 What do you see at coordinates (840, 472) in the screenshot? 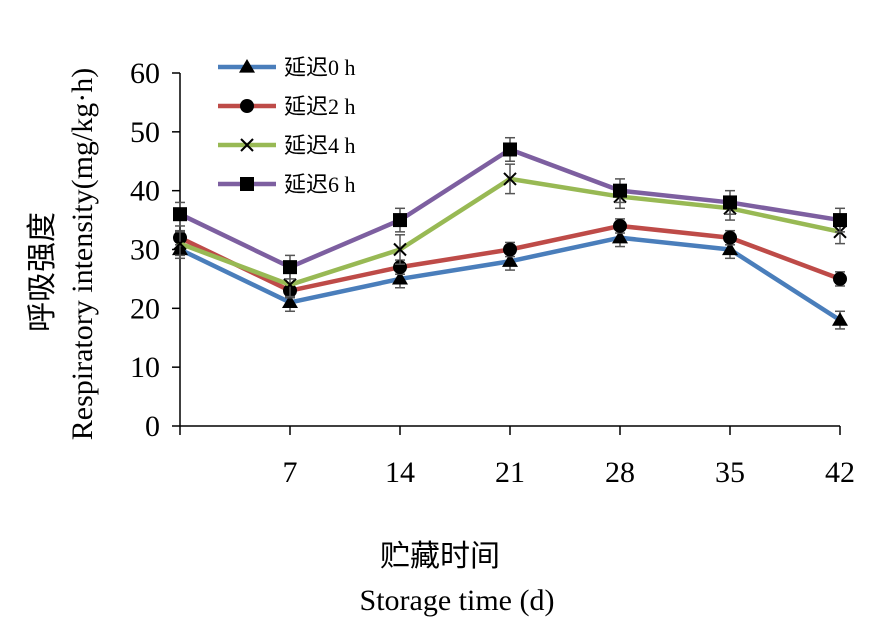
I see `x-tick-label: 42` at bounding box center [840, 472].